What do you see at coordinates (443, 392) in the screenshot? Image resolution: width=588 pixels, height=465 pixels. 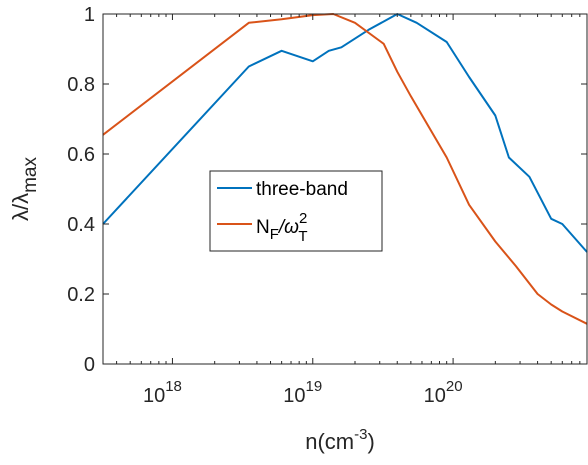 I see `x-tick-label: 1020` at bounding box center [443, 392].